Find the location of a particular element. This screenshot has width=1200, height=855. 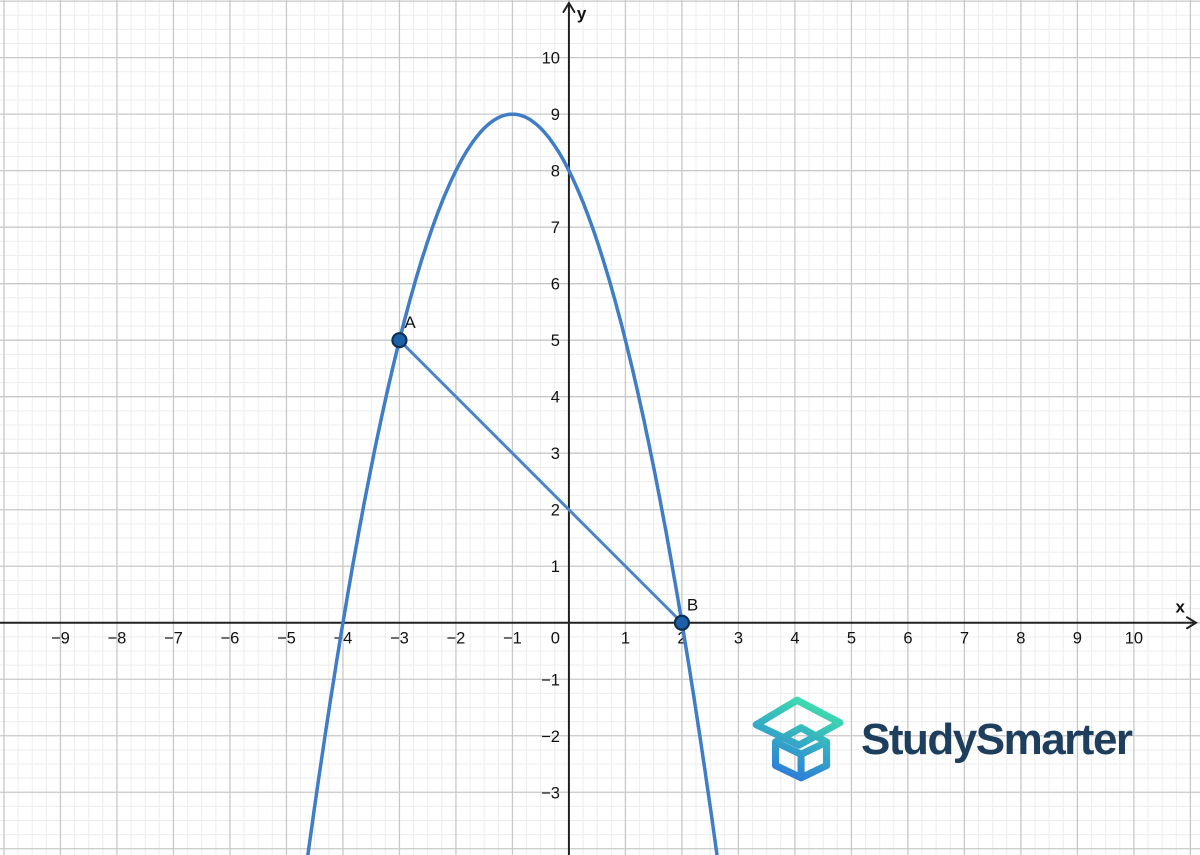

svg-text: A is located at coordinates (410, 322).